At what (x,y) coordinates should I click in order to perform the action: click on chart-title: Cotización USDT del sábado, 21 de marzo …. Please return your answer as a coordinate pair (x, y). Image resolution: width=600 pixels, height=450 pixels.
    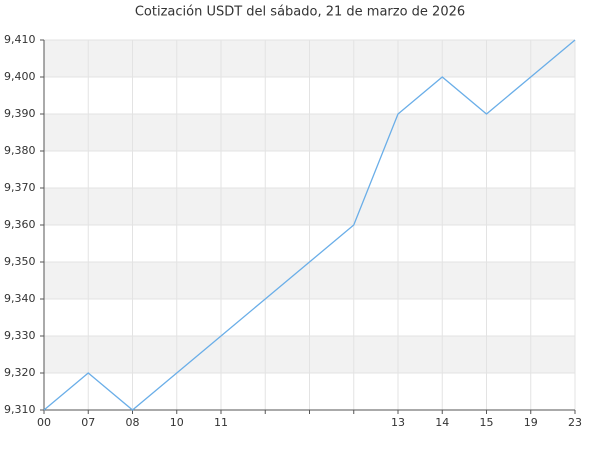
    Looking at the image, I should click on (300, 12).